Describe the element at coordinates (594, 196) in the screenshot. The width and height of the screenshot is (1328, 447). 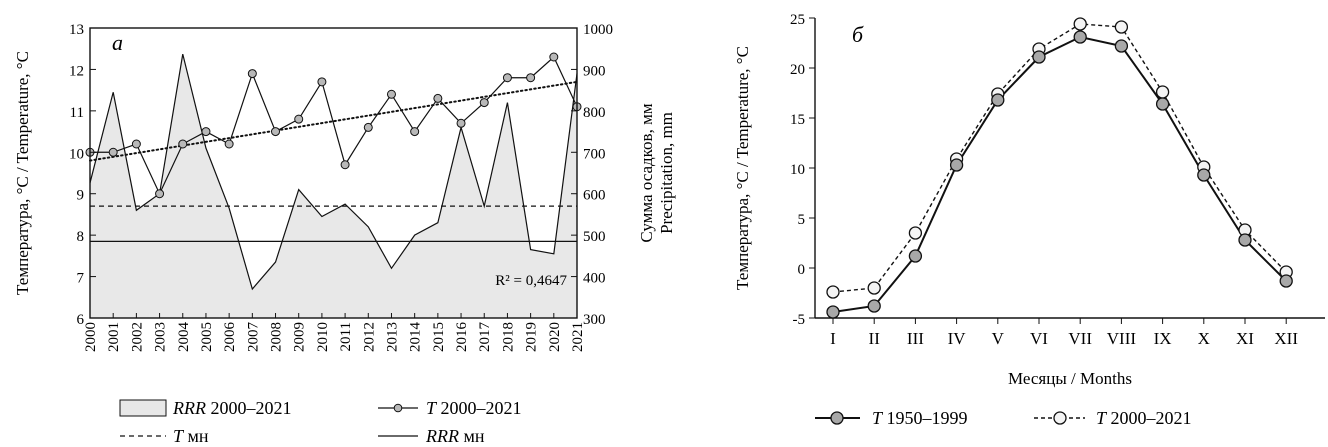
I see `right-tick-label: 600` at that location.